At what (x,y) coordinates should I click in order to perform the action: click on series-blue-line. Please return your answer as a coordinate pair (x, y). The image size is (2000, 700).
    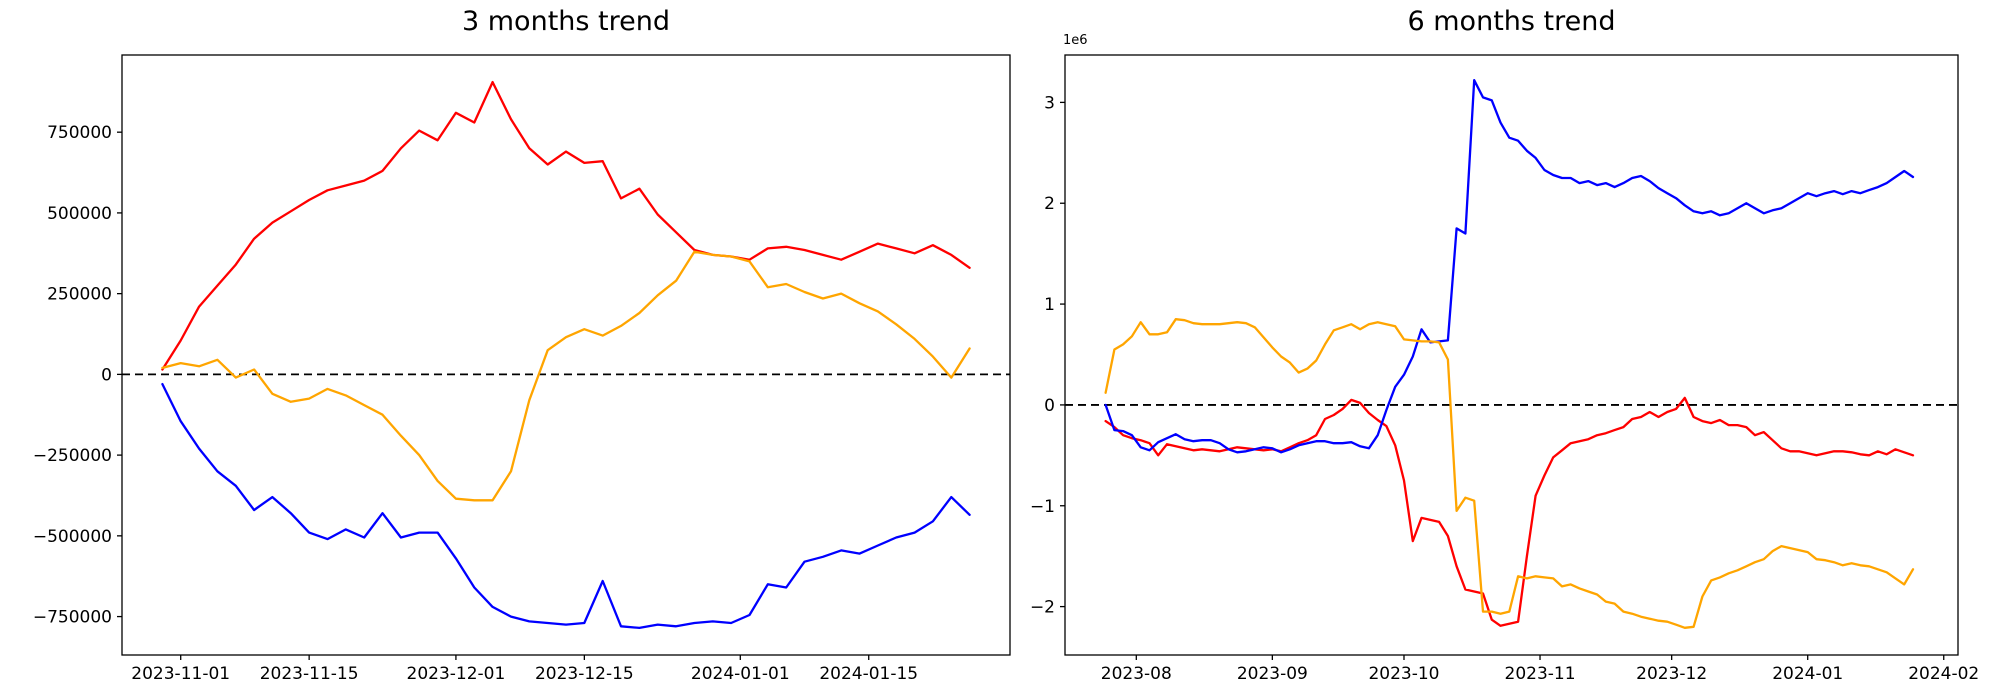
    Looking at the image, I should click on (566, 506).